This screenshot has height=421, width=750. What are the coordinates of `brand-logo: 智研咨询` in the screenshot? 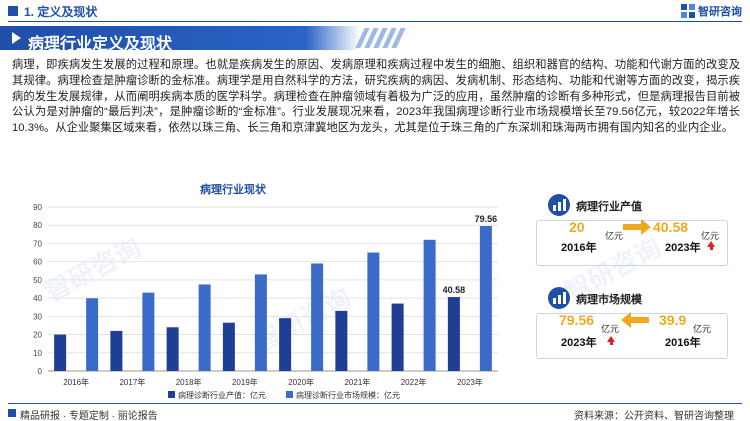 It's located at (711, 11).